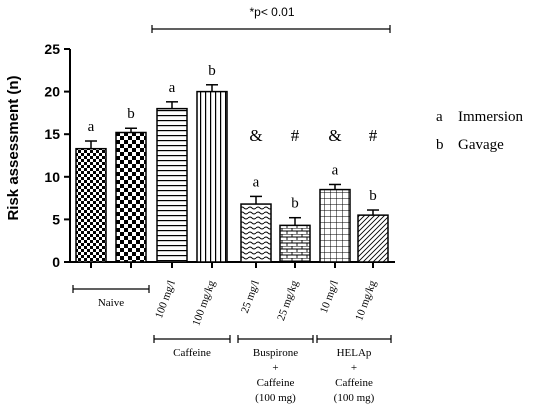 This screenshot has height=413, width=550. What do you see at coordinates (250, 297) in the screenshot?
I see `x-tick-label: 25 mg/l` at bounding box center [250, 297].